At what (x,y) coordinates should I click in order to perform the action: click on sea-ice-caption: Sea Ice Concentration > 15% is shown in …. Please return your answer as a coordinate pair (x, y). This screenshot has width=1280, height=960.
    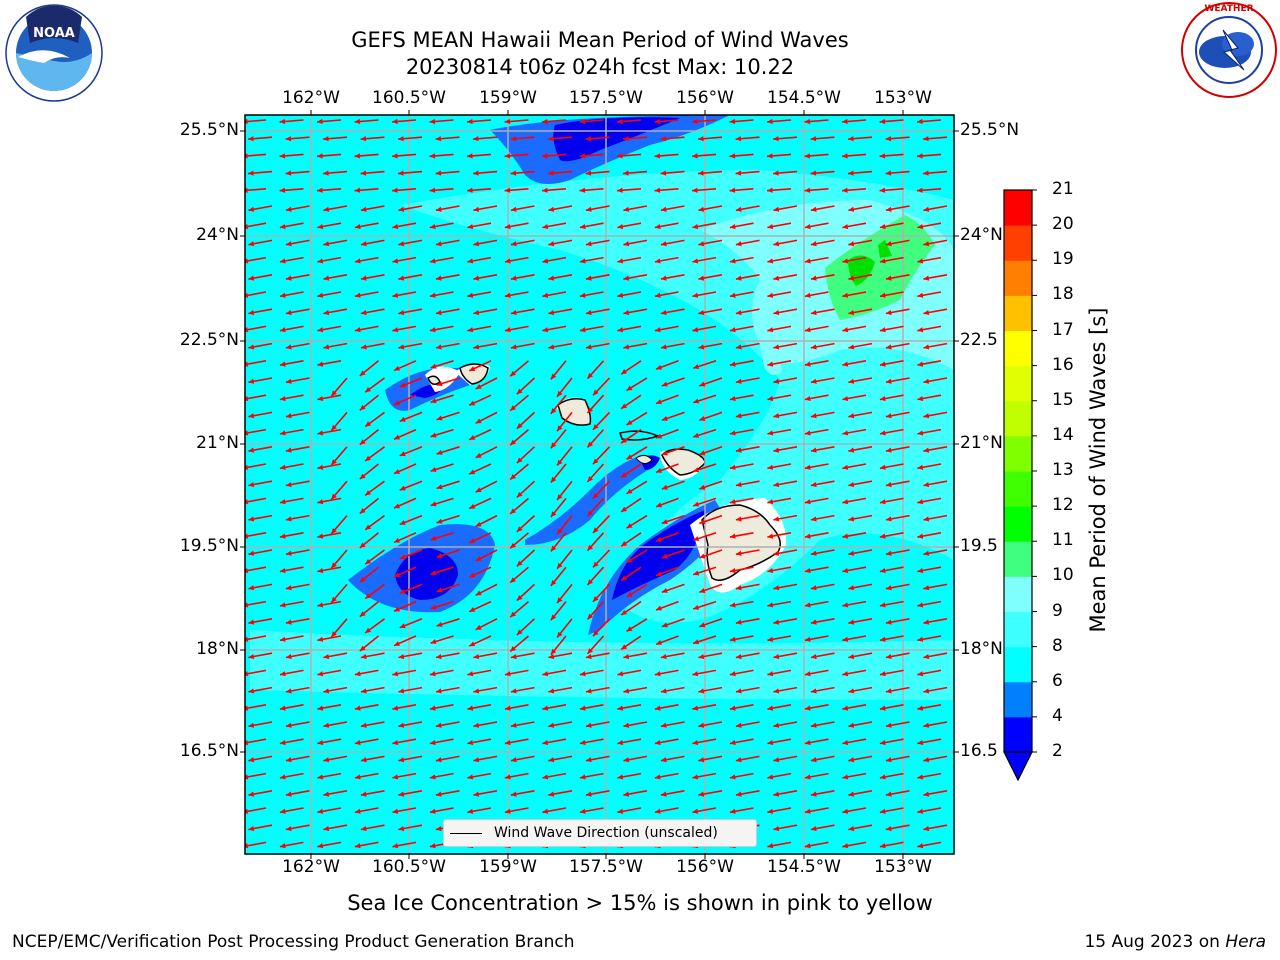
    Looking at the image, I should click on (640, 903).